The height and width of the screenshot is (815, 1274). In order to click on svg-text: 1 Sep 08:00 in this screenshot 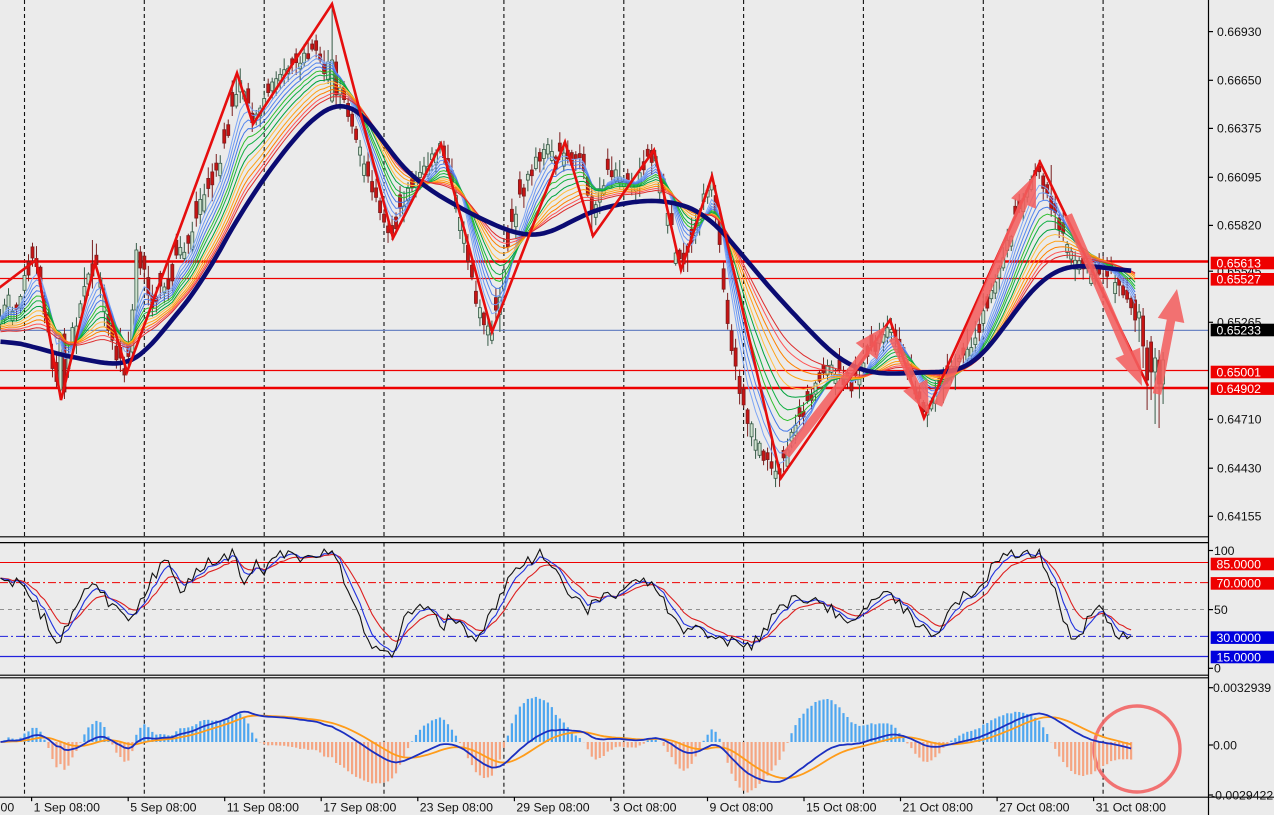, I will do `click(67, 808)`.